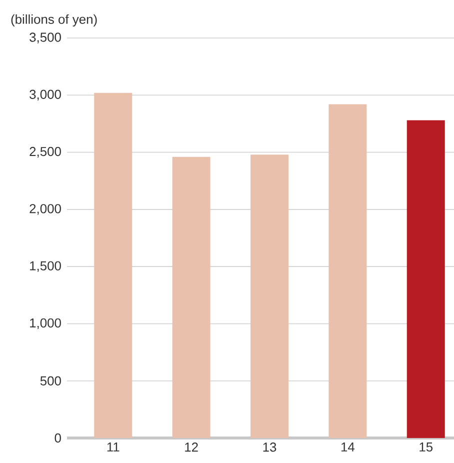 The image size is (454, 463). Describe the element at coordinates (426, 447) in the screenshot. I see `x-tick-label: 15` at that location.